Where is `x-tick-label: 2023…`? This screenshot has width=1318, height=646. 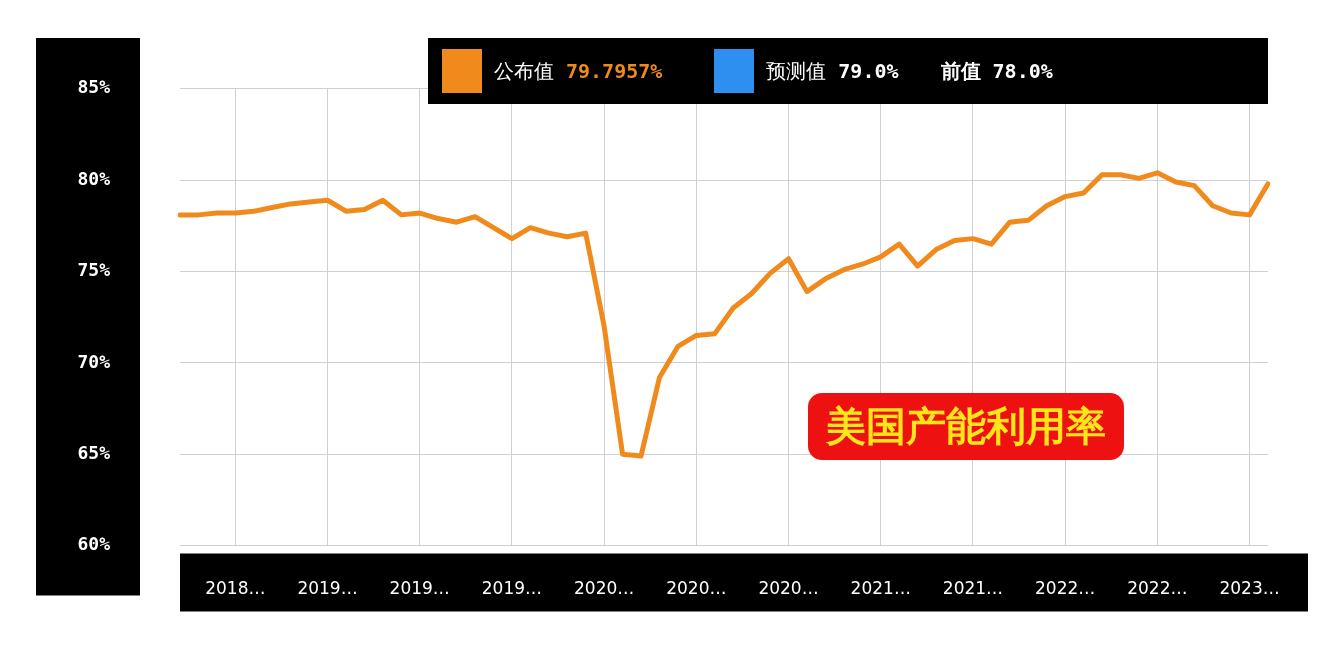 x-tick-label: 2023… is located at coordinates (1249, 588).